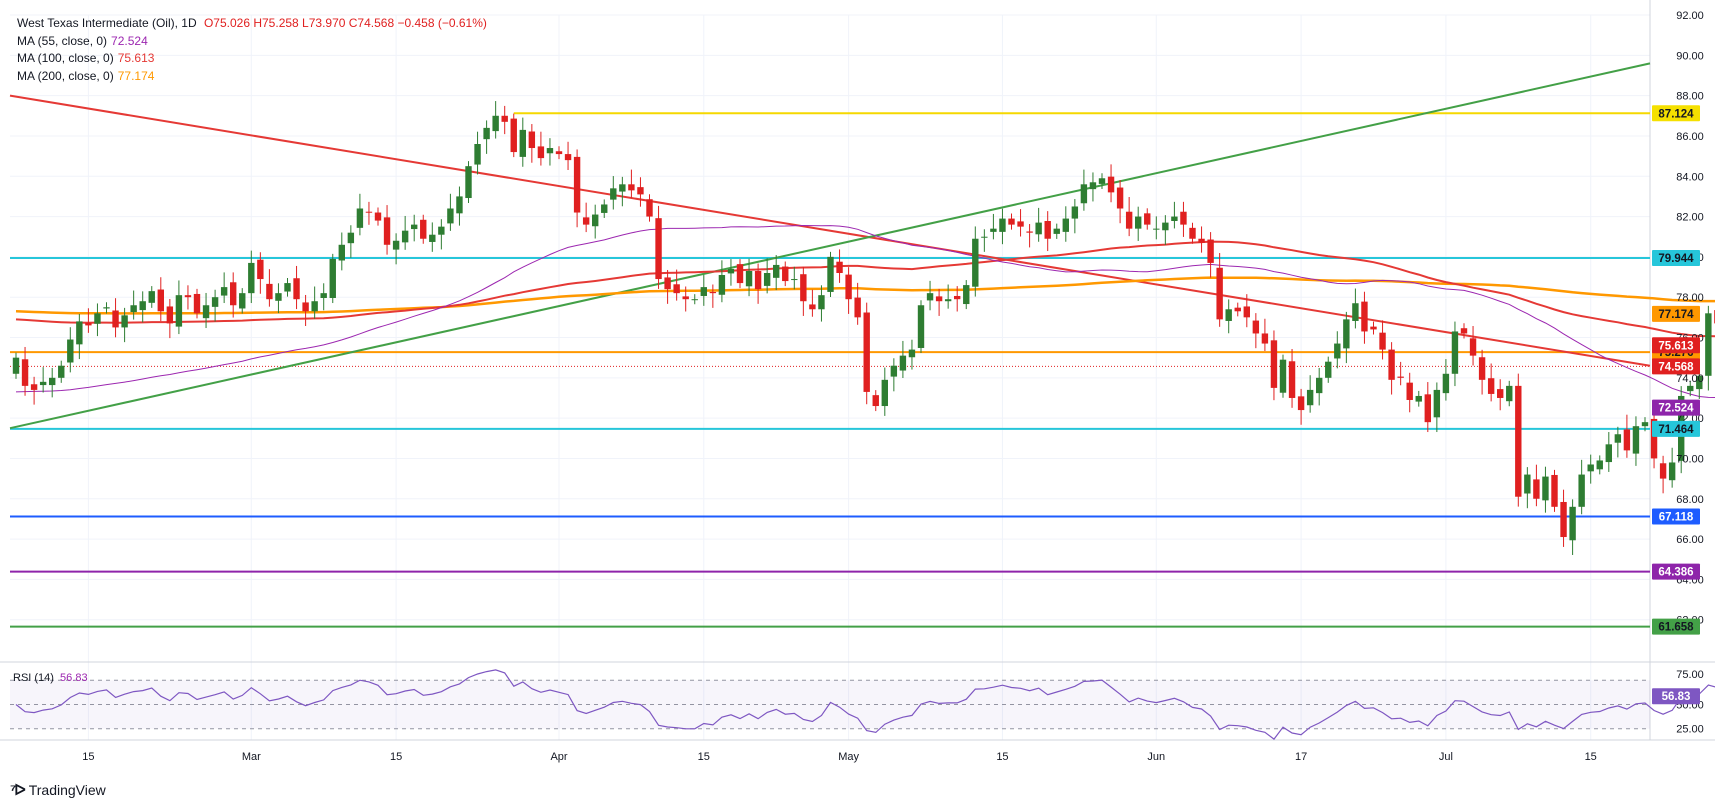 This screenshot has width=1715, height=808. Describe the element at coordinates (58, 790) in the screenshot. I see `tradingview-logo: ⁷ᐅ TradingView` at that location.